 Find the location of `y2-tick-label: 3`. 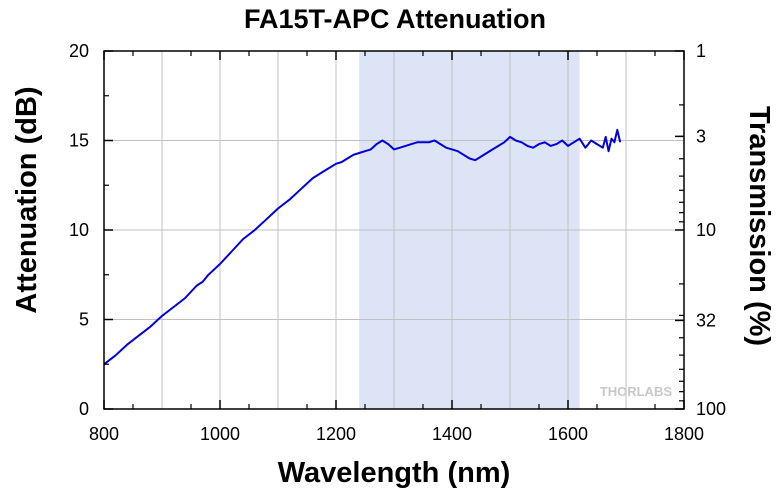

y2-tick-label: 3 is located at coordinates (701, 136).